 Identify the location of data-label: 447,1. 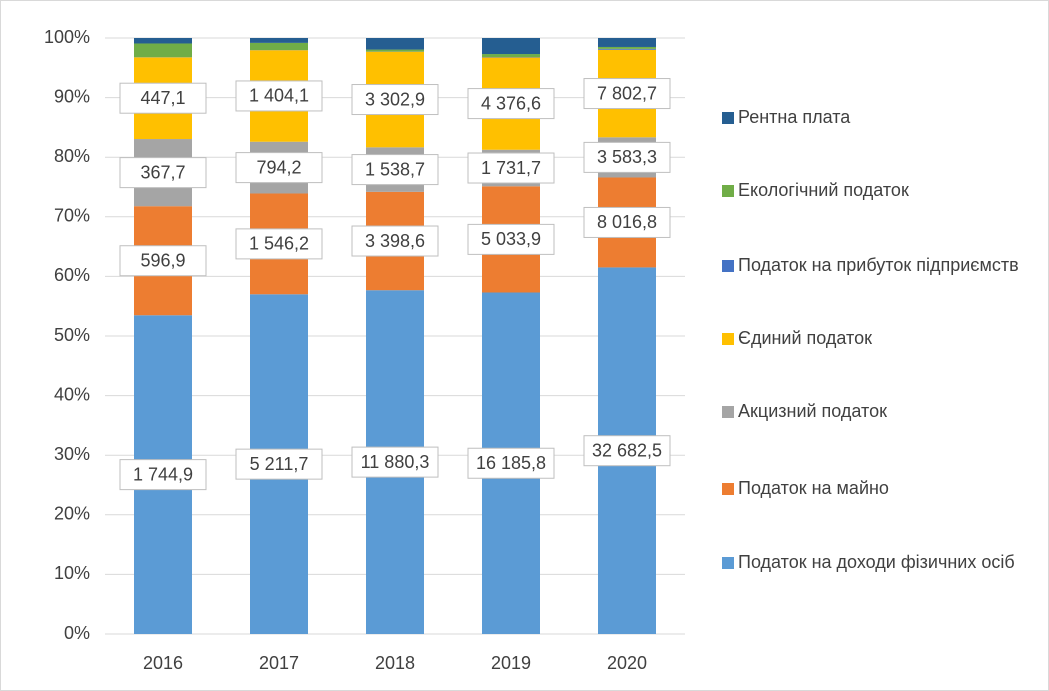
(162, 98).